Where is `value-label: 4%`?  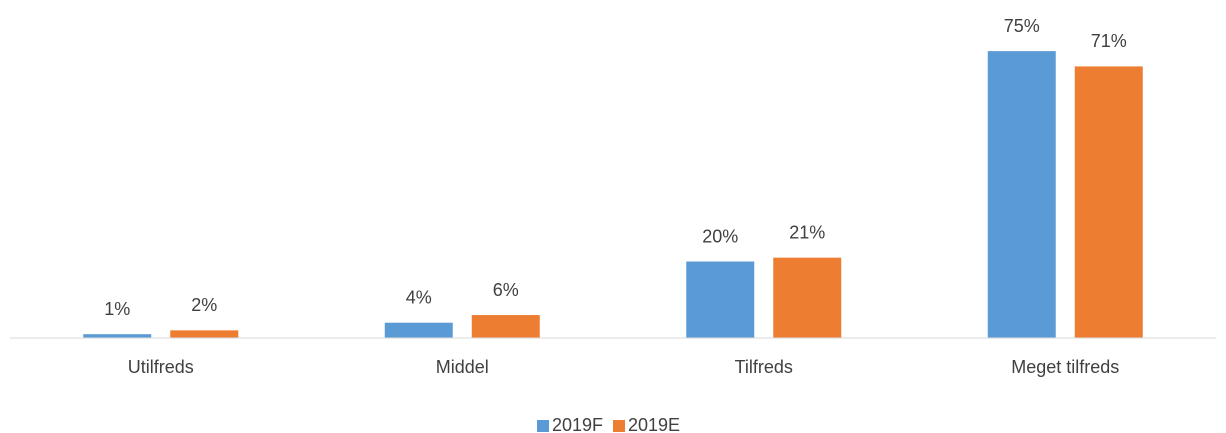 value-label: 4% is located at coordinates (419, 297).